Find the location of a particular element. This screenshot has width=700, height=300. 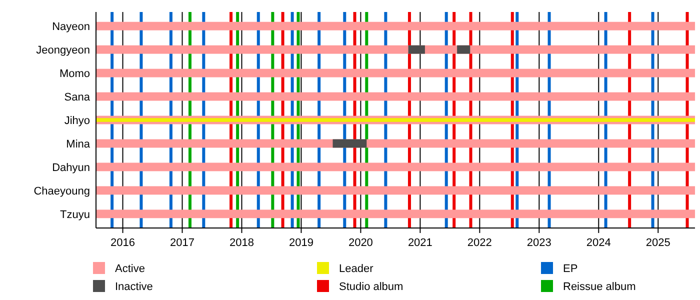

x-tick-label: 2017 is located at coordinates (182, 243).